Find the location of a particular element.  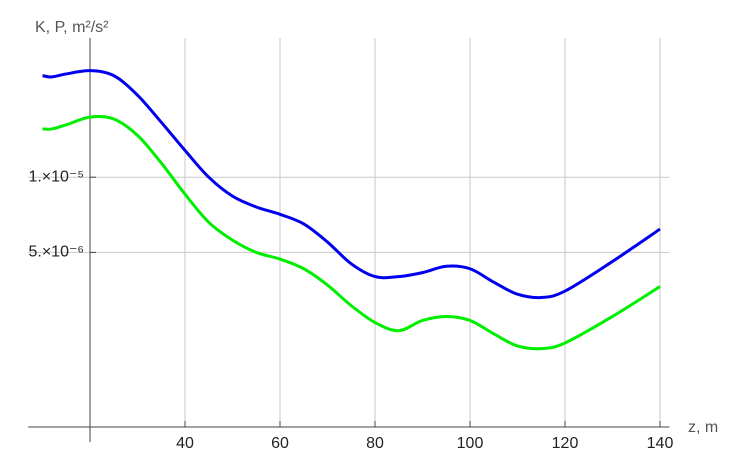

x-tick-label: 120 is located at coordinates (565, 443).